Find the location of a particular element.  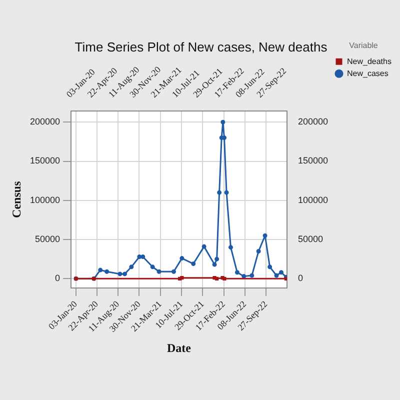

x-axis-title: Date is located at coordinates (179, 347).